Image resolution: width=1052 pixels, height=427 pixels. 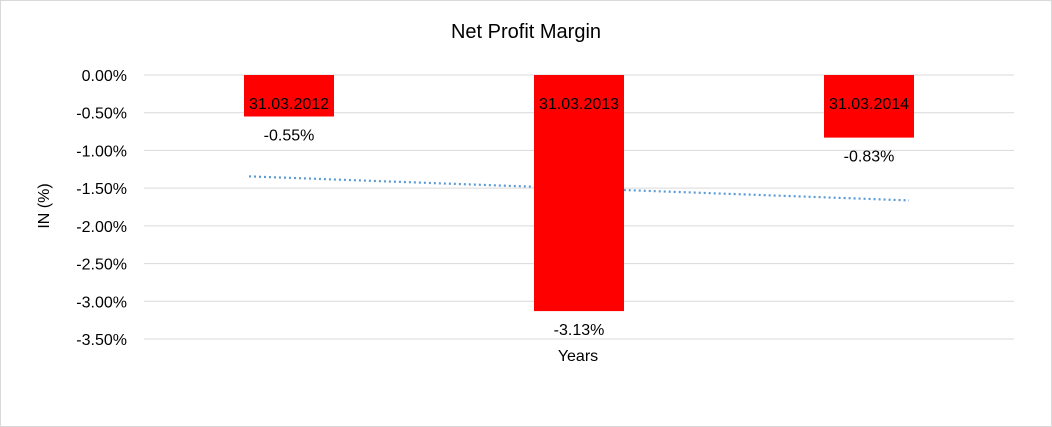 I want to click on y-tick-label: -2.00%, so click(x=101, y=227).